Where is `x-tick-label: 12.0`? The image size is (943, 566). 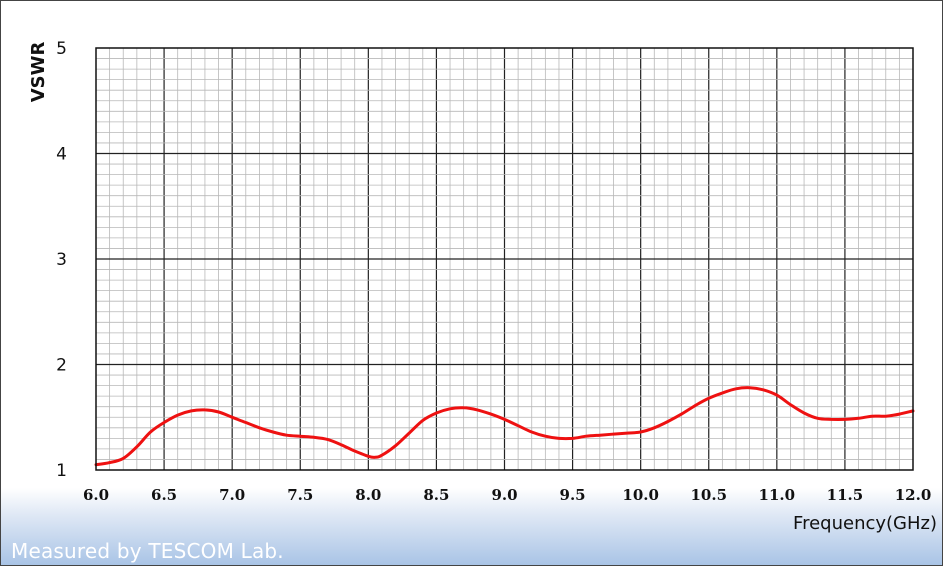 x-tick-label: 12.0 is located at coordinates (913, 495).